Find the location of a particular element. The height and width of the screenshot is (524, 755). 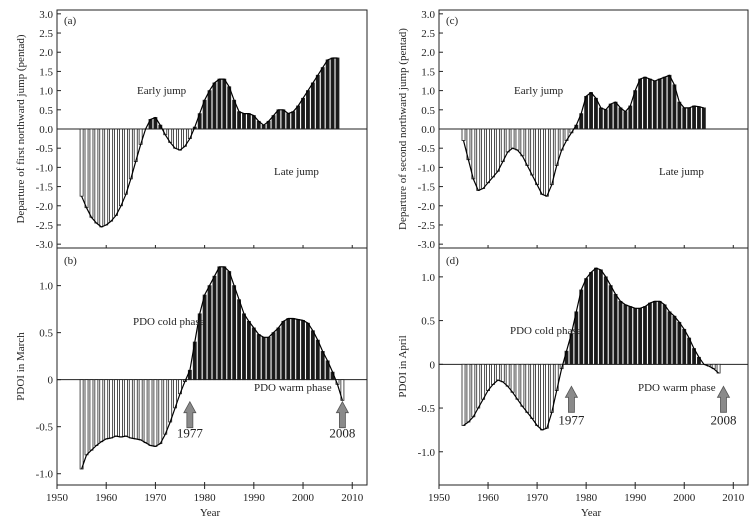

x-axis-right: 1950 1960 1970 1980 1990 2000 2010 is located at coordinates (586, 494).